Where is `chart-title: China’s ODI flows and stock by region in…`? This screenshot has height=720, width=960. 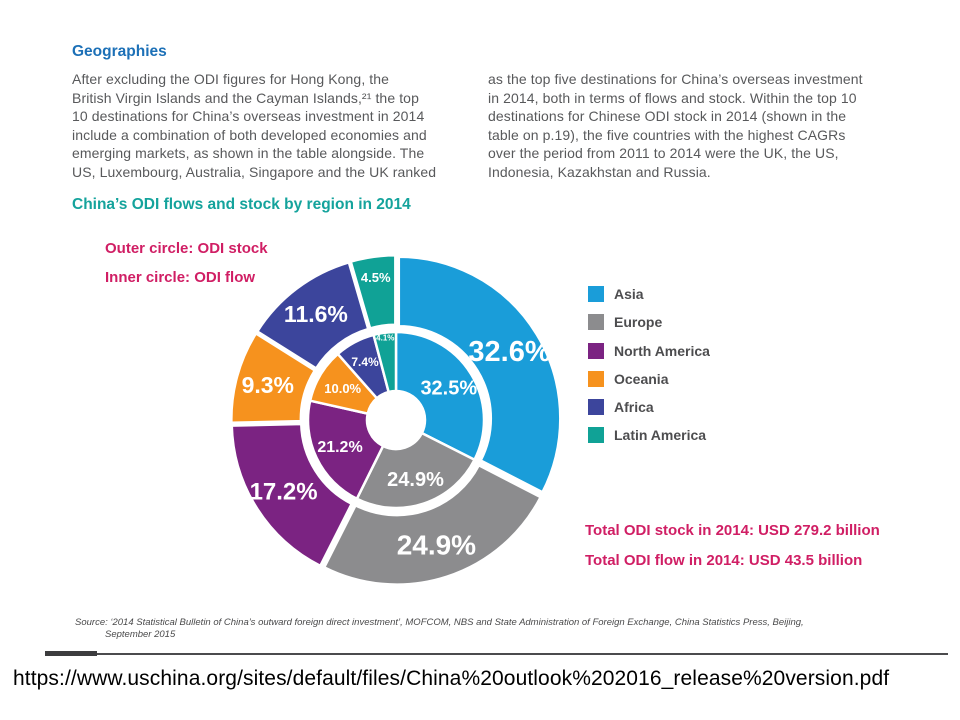 chart-title: China’s ODI flows and stock by region in… is located at coordinates (241, 204).